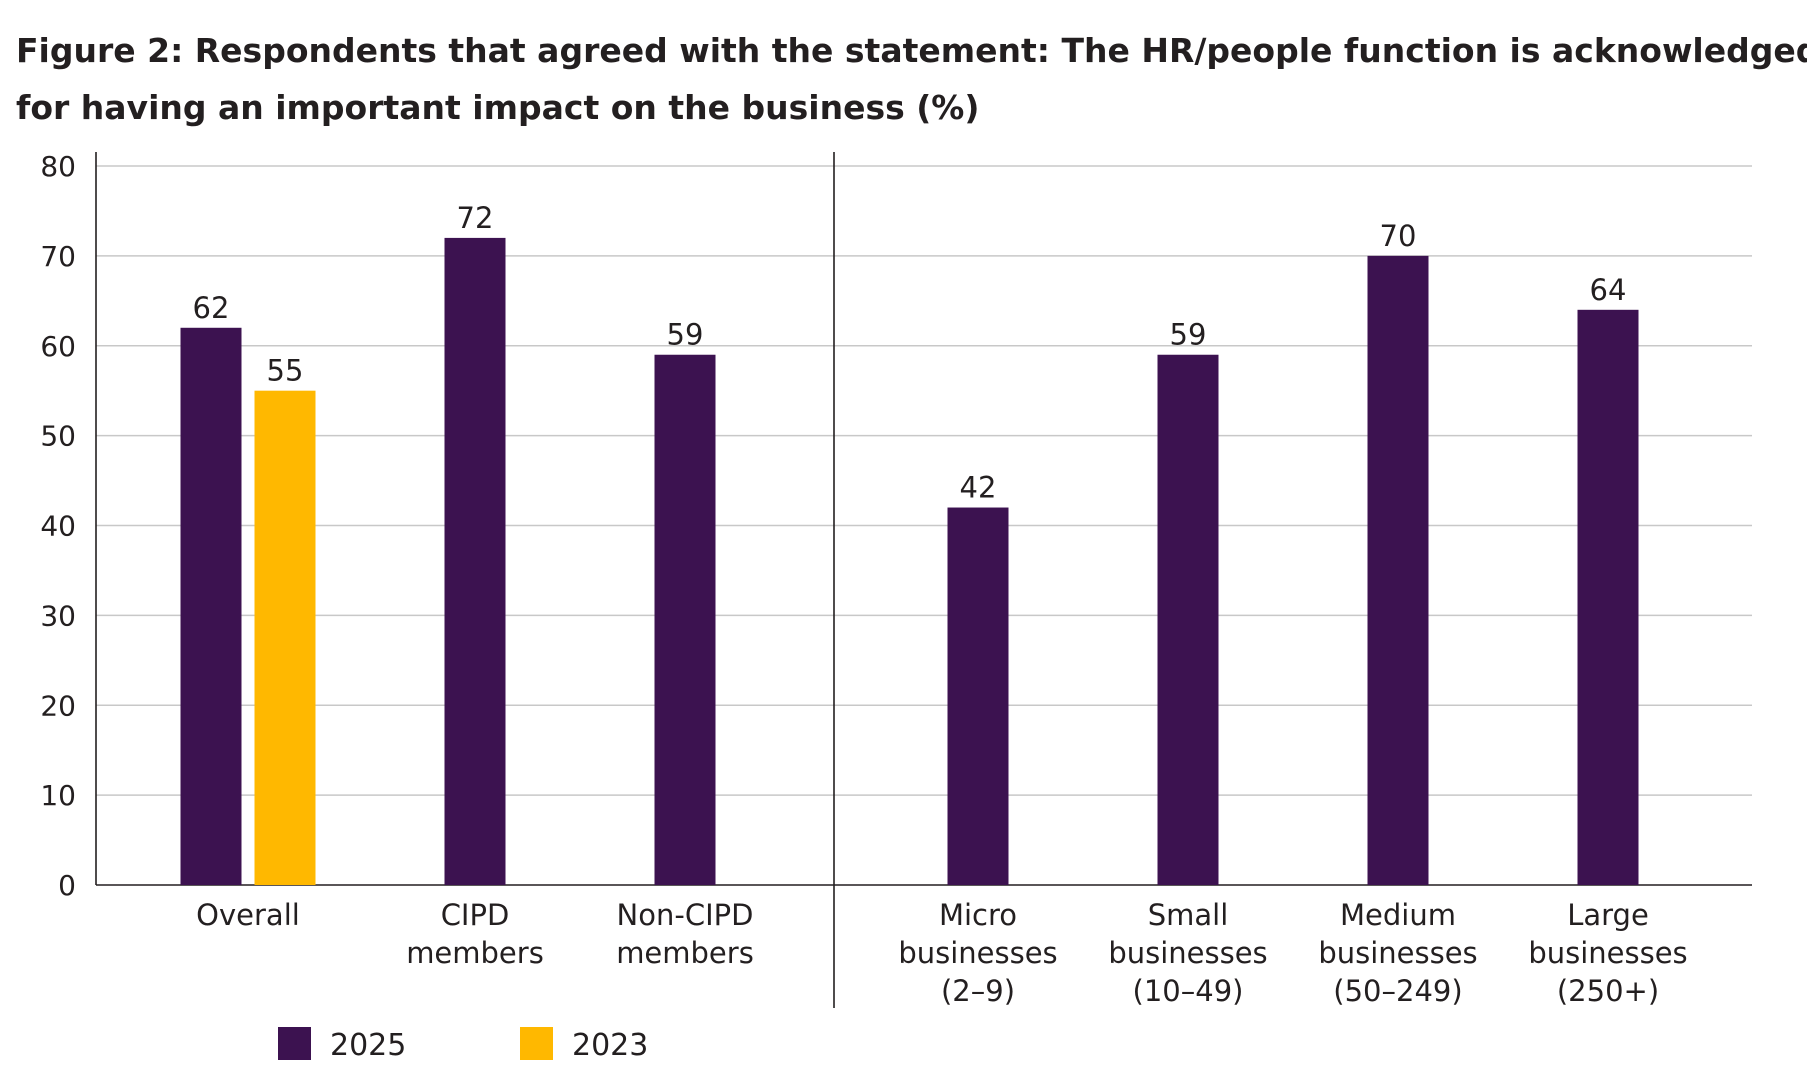  What do you see at coordinates (1188, 915) in the screenshot?
I see `category-label: Small` at bounding box center [1188, 915].